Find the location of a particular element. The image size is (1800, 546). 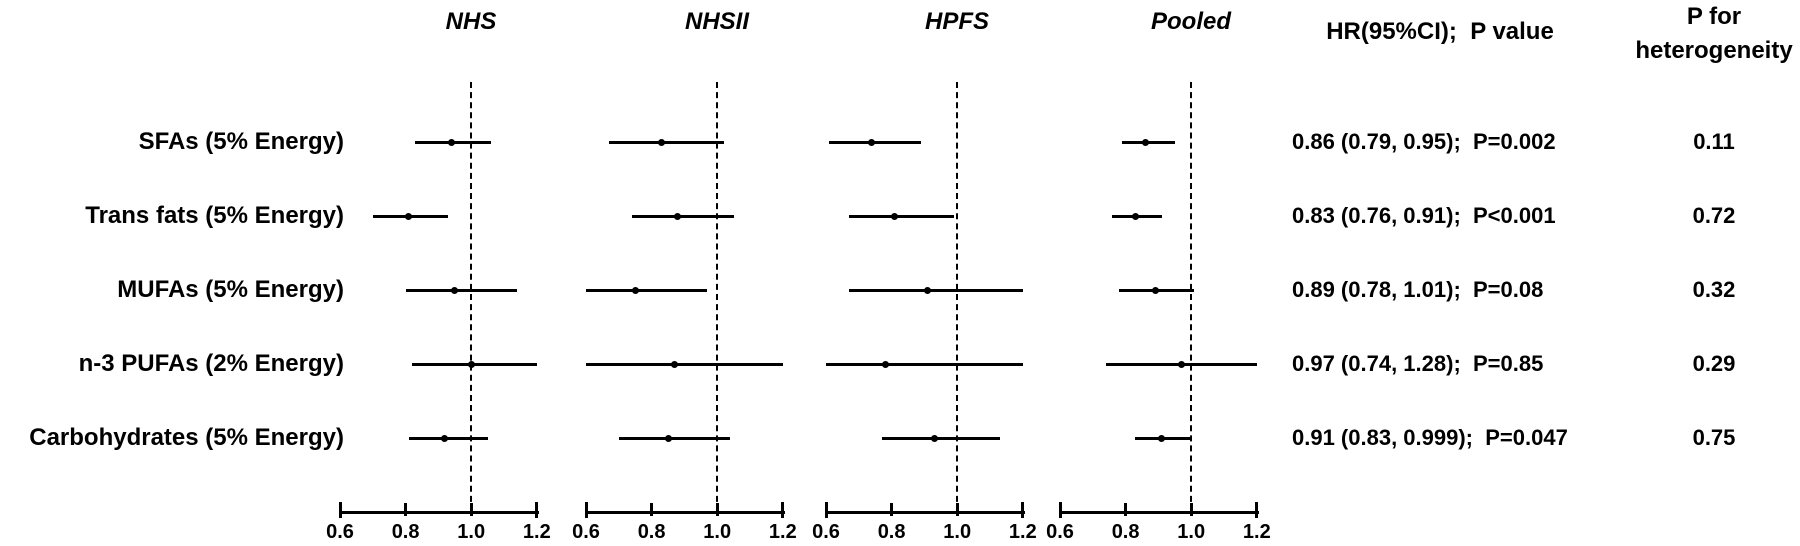

row-label: SFAs (5% Energy) is located at coordinates (241, 141).